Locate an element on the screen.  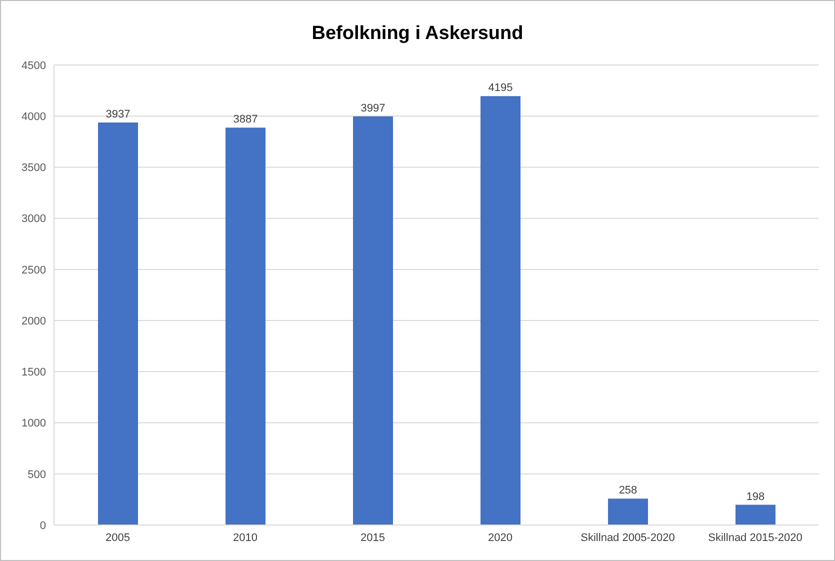
y-tick-label: 4000 is located at coordinates (34, 117).